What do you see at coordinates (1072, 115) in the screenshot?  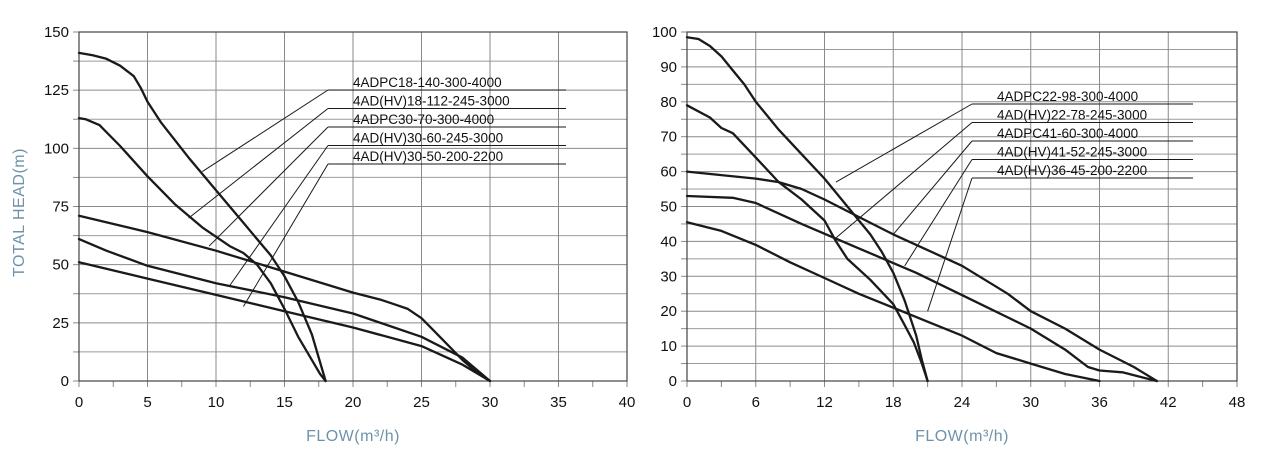 I see `series-label: 4AD(HV)22-78-245-3000` at bounding box center [1072, 115].